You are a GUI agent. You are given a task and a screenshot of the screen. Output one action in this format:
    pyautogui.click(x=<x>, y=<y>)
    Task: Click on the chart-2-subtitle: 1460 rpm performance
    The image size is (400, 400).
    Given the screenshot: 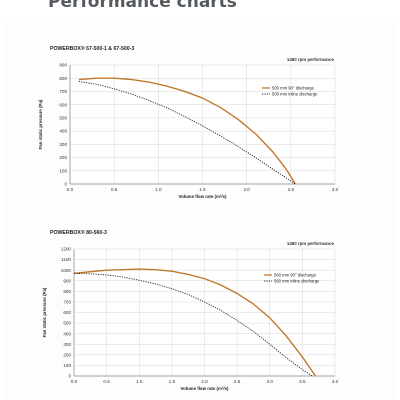 What is the action you would take?
    pyautogui.click(x=310, y=243)
    